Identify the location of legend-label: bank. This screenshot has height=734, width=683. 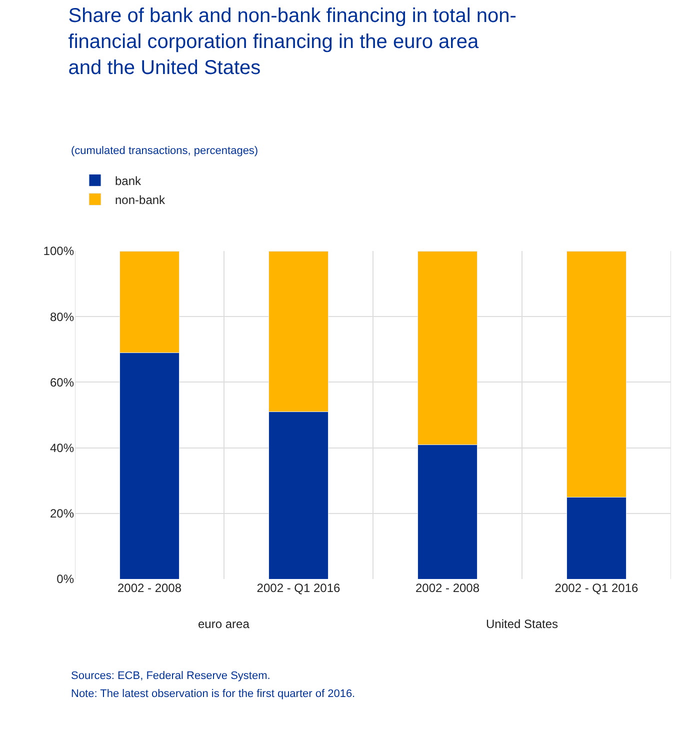
(128, 181).